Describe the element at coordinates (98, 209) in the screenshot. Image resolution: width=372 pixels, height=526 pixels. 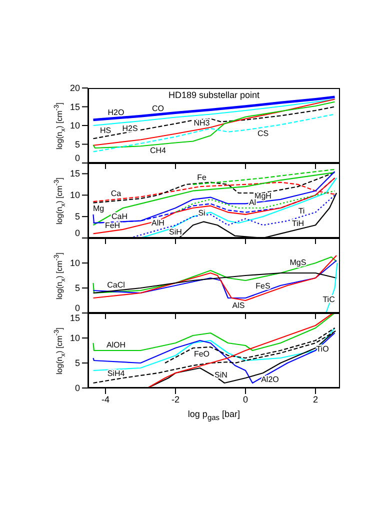
I see `annotation: Mg` at that location.